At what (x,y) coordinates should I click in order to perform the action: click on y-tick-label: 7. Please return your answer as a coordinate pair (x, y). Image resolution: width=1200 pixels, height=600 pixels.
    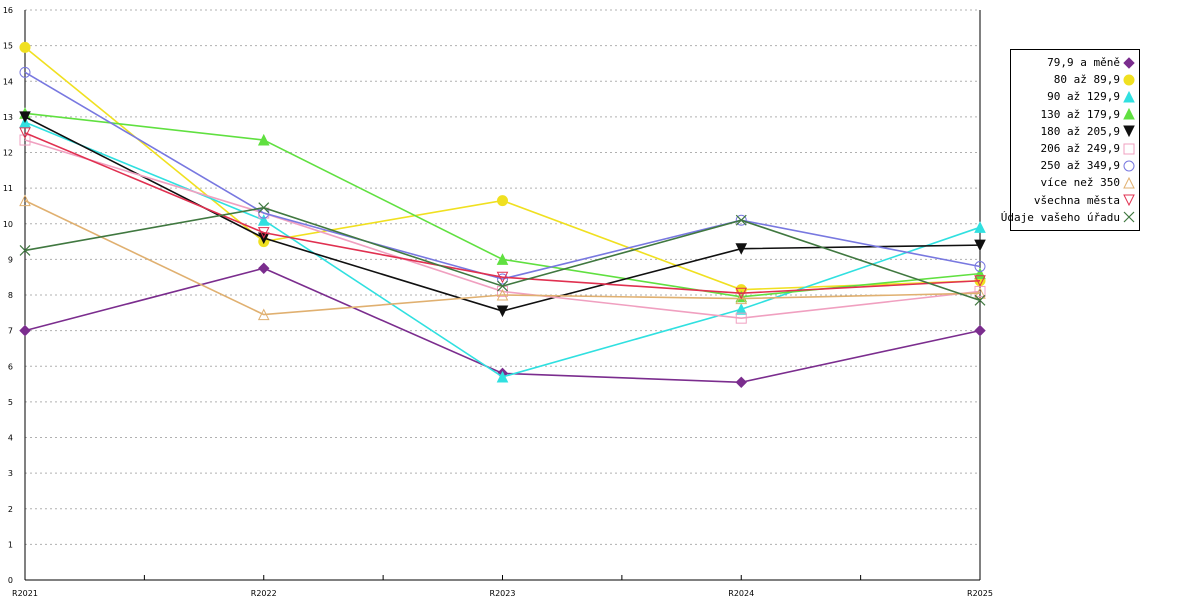
    Looking at the image, I should click on (10, 331).